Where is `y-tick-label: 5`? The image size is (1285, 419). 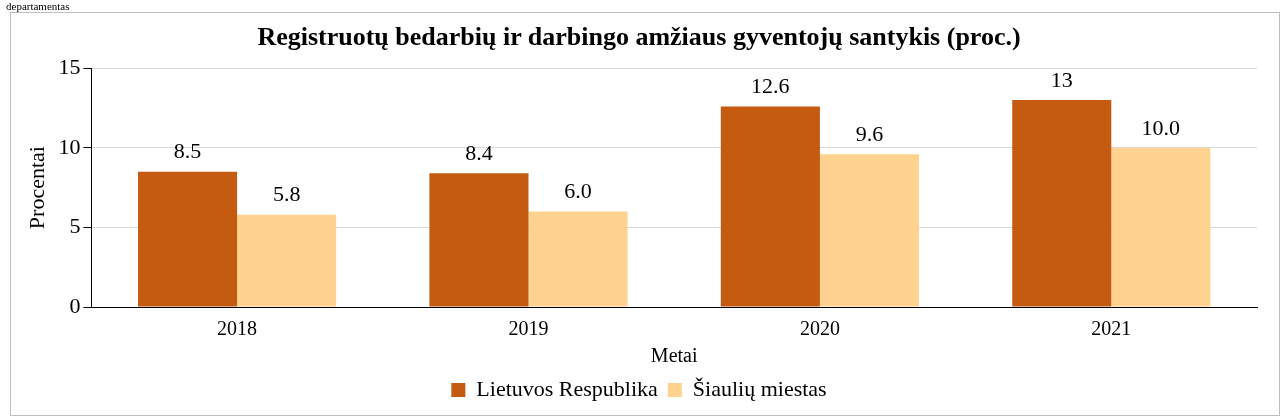 y-tick-label: 5 is located at coordinates (75, 226).